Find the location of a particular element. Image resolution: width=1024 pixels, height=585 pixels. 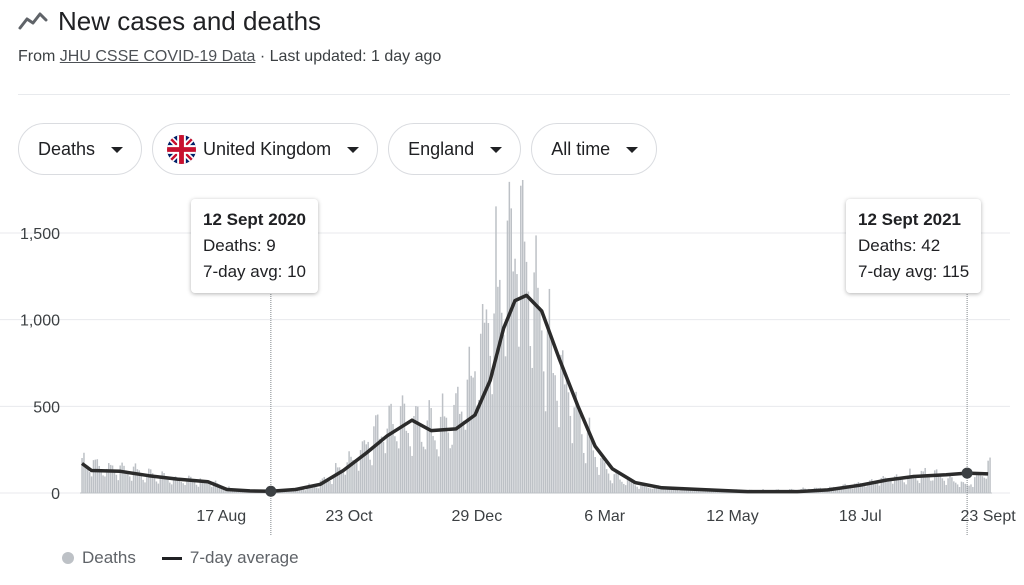

time-range-dropdown: All time is located at coordinates (594, 149).